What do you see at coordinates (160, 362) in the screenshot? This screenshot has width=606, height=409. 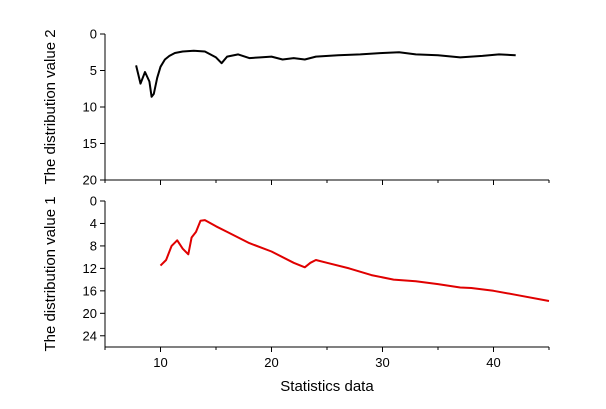 I see `x-tick-label: 10` at bounding box center [160, 362].